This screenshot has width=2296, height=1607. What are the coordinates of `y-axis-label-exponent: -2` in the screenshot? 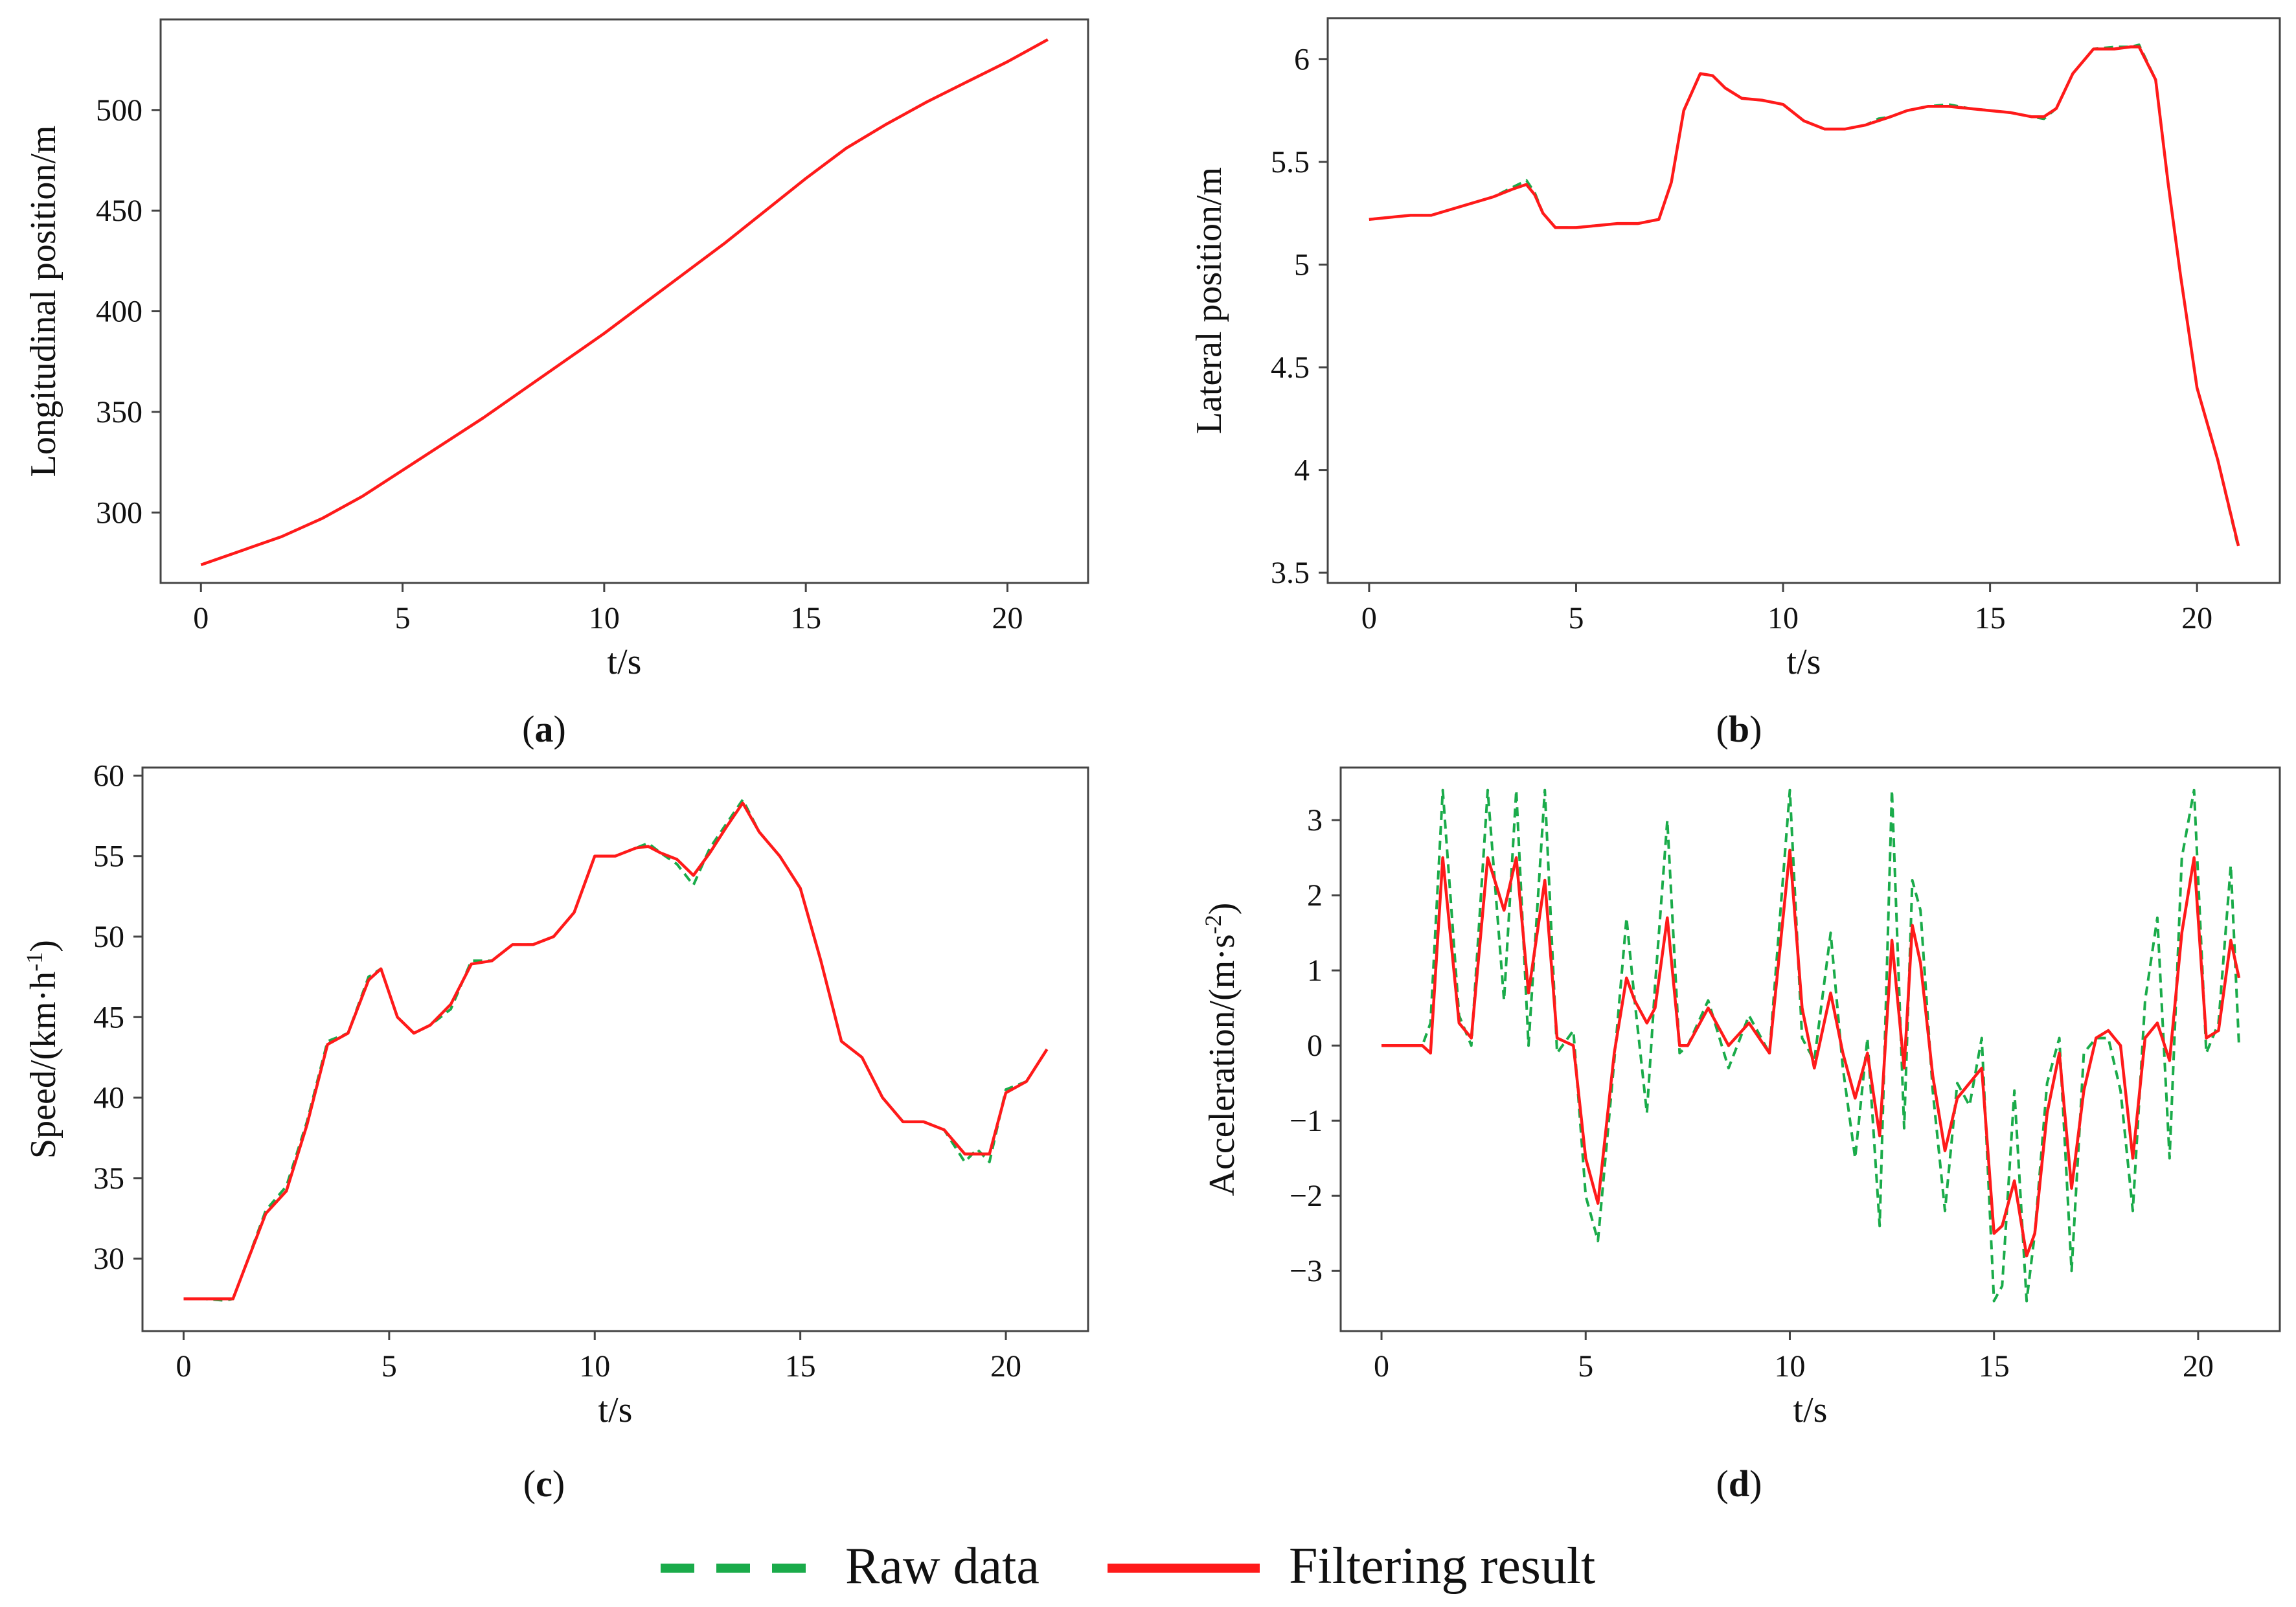 It's located at (1213, 924).